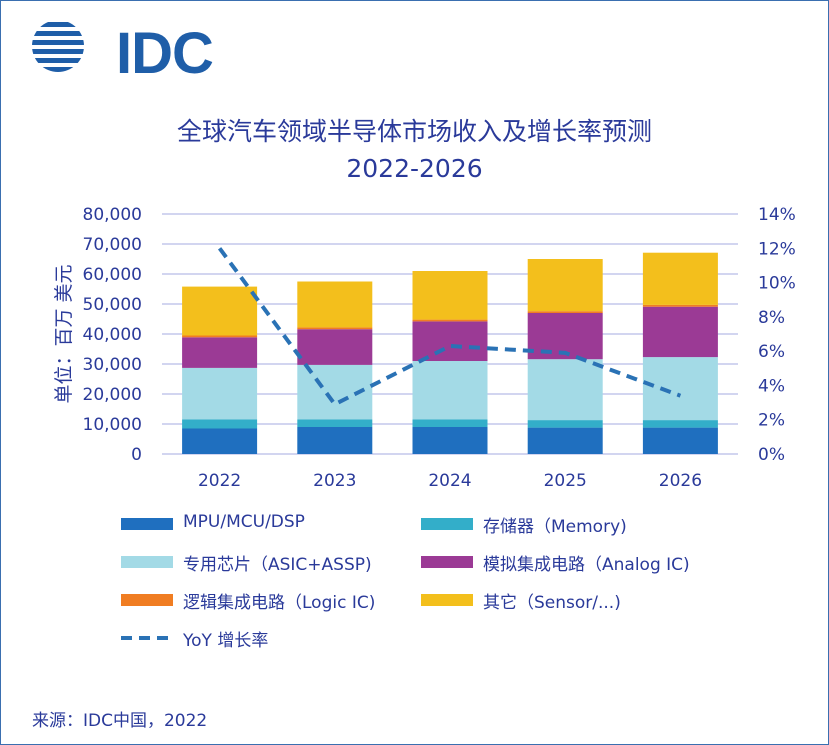  Describe the element at coordinates (120, 721) in the screenshot. I see `source-note: 来源：IDC中国，2022` at that location.